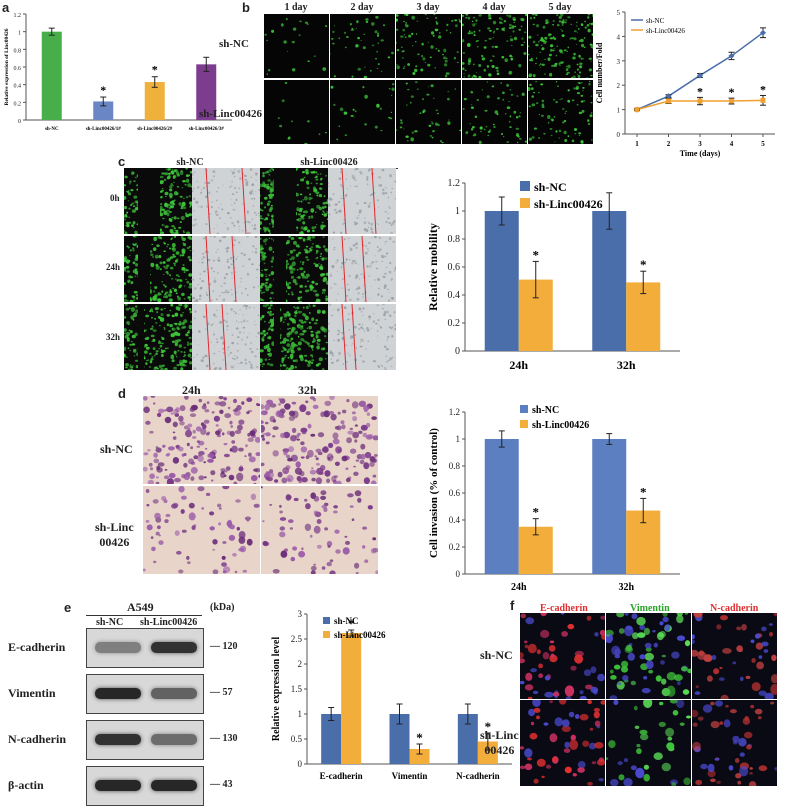 The image size is (786, 806). What do you see at coordinates (536, 254) in the screenshot?
I see `c-significance-star: *` at bounding box center [536, 254].